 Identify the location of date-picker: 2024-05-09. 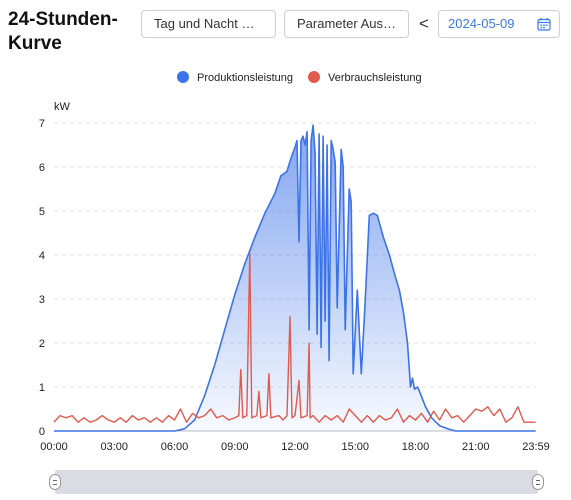
(499, 24).